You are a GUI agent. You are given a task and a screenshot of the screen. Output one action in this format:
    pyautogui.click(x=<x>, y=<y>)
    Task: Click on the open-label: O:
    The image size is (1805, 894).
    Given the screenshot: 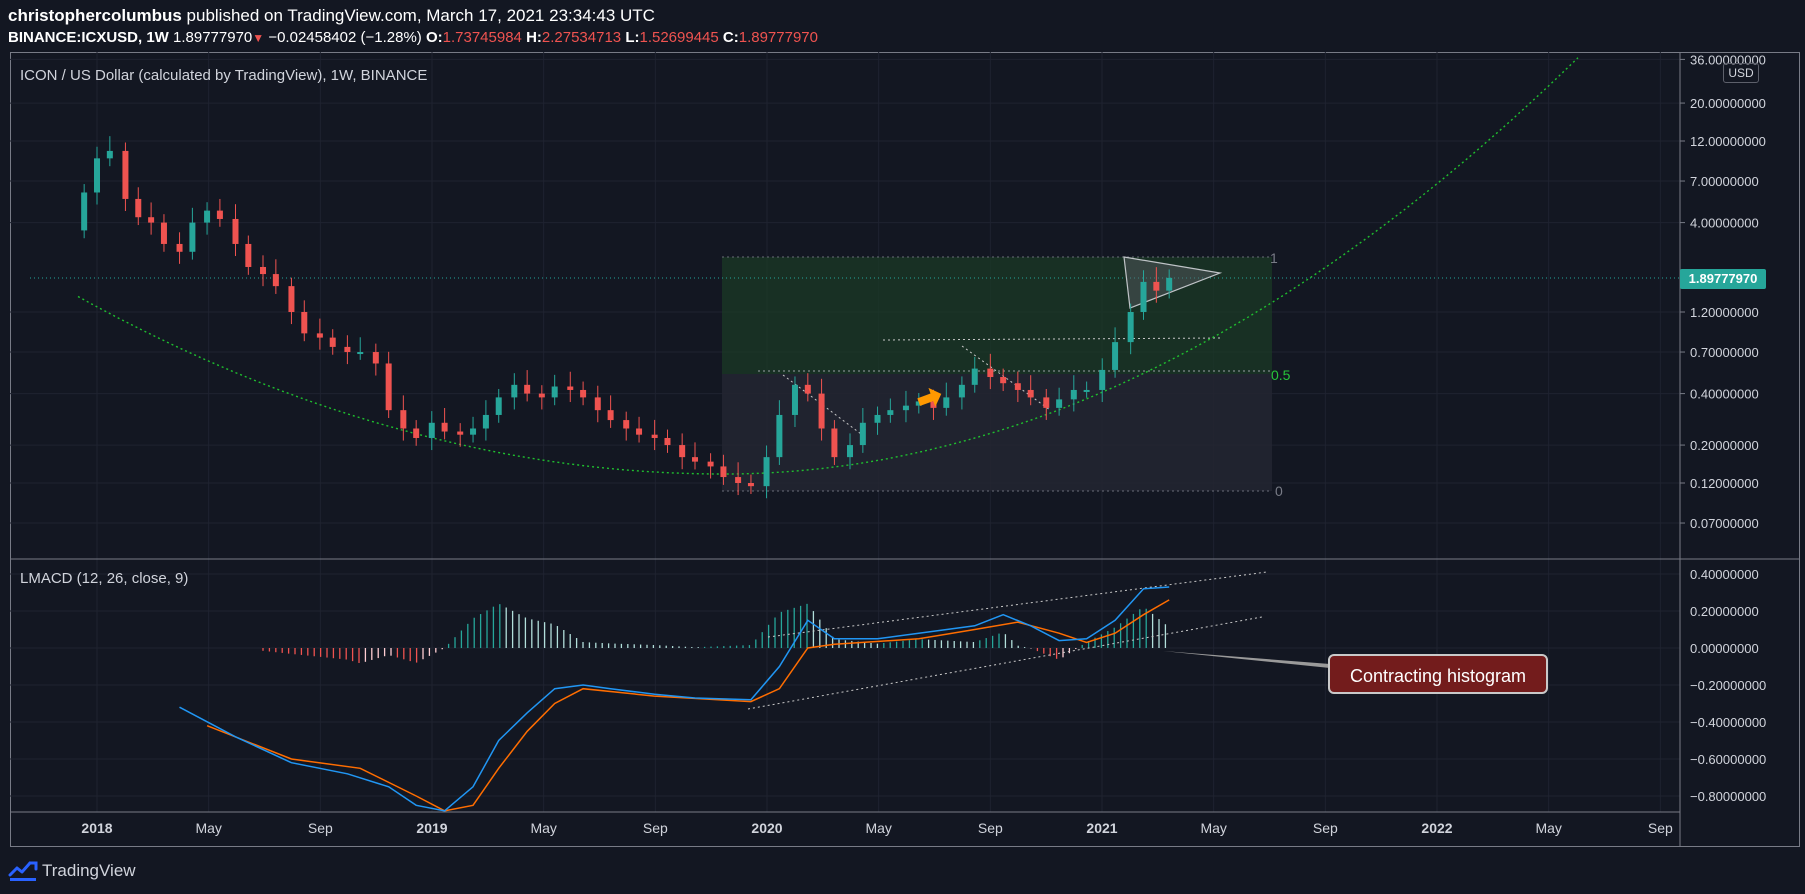 What is the action you would take?
    pyautogui.click(x=434, y=37)
    